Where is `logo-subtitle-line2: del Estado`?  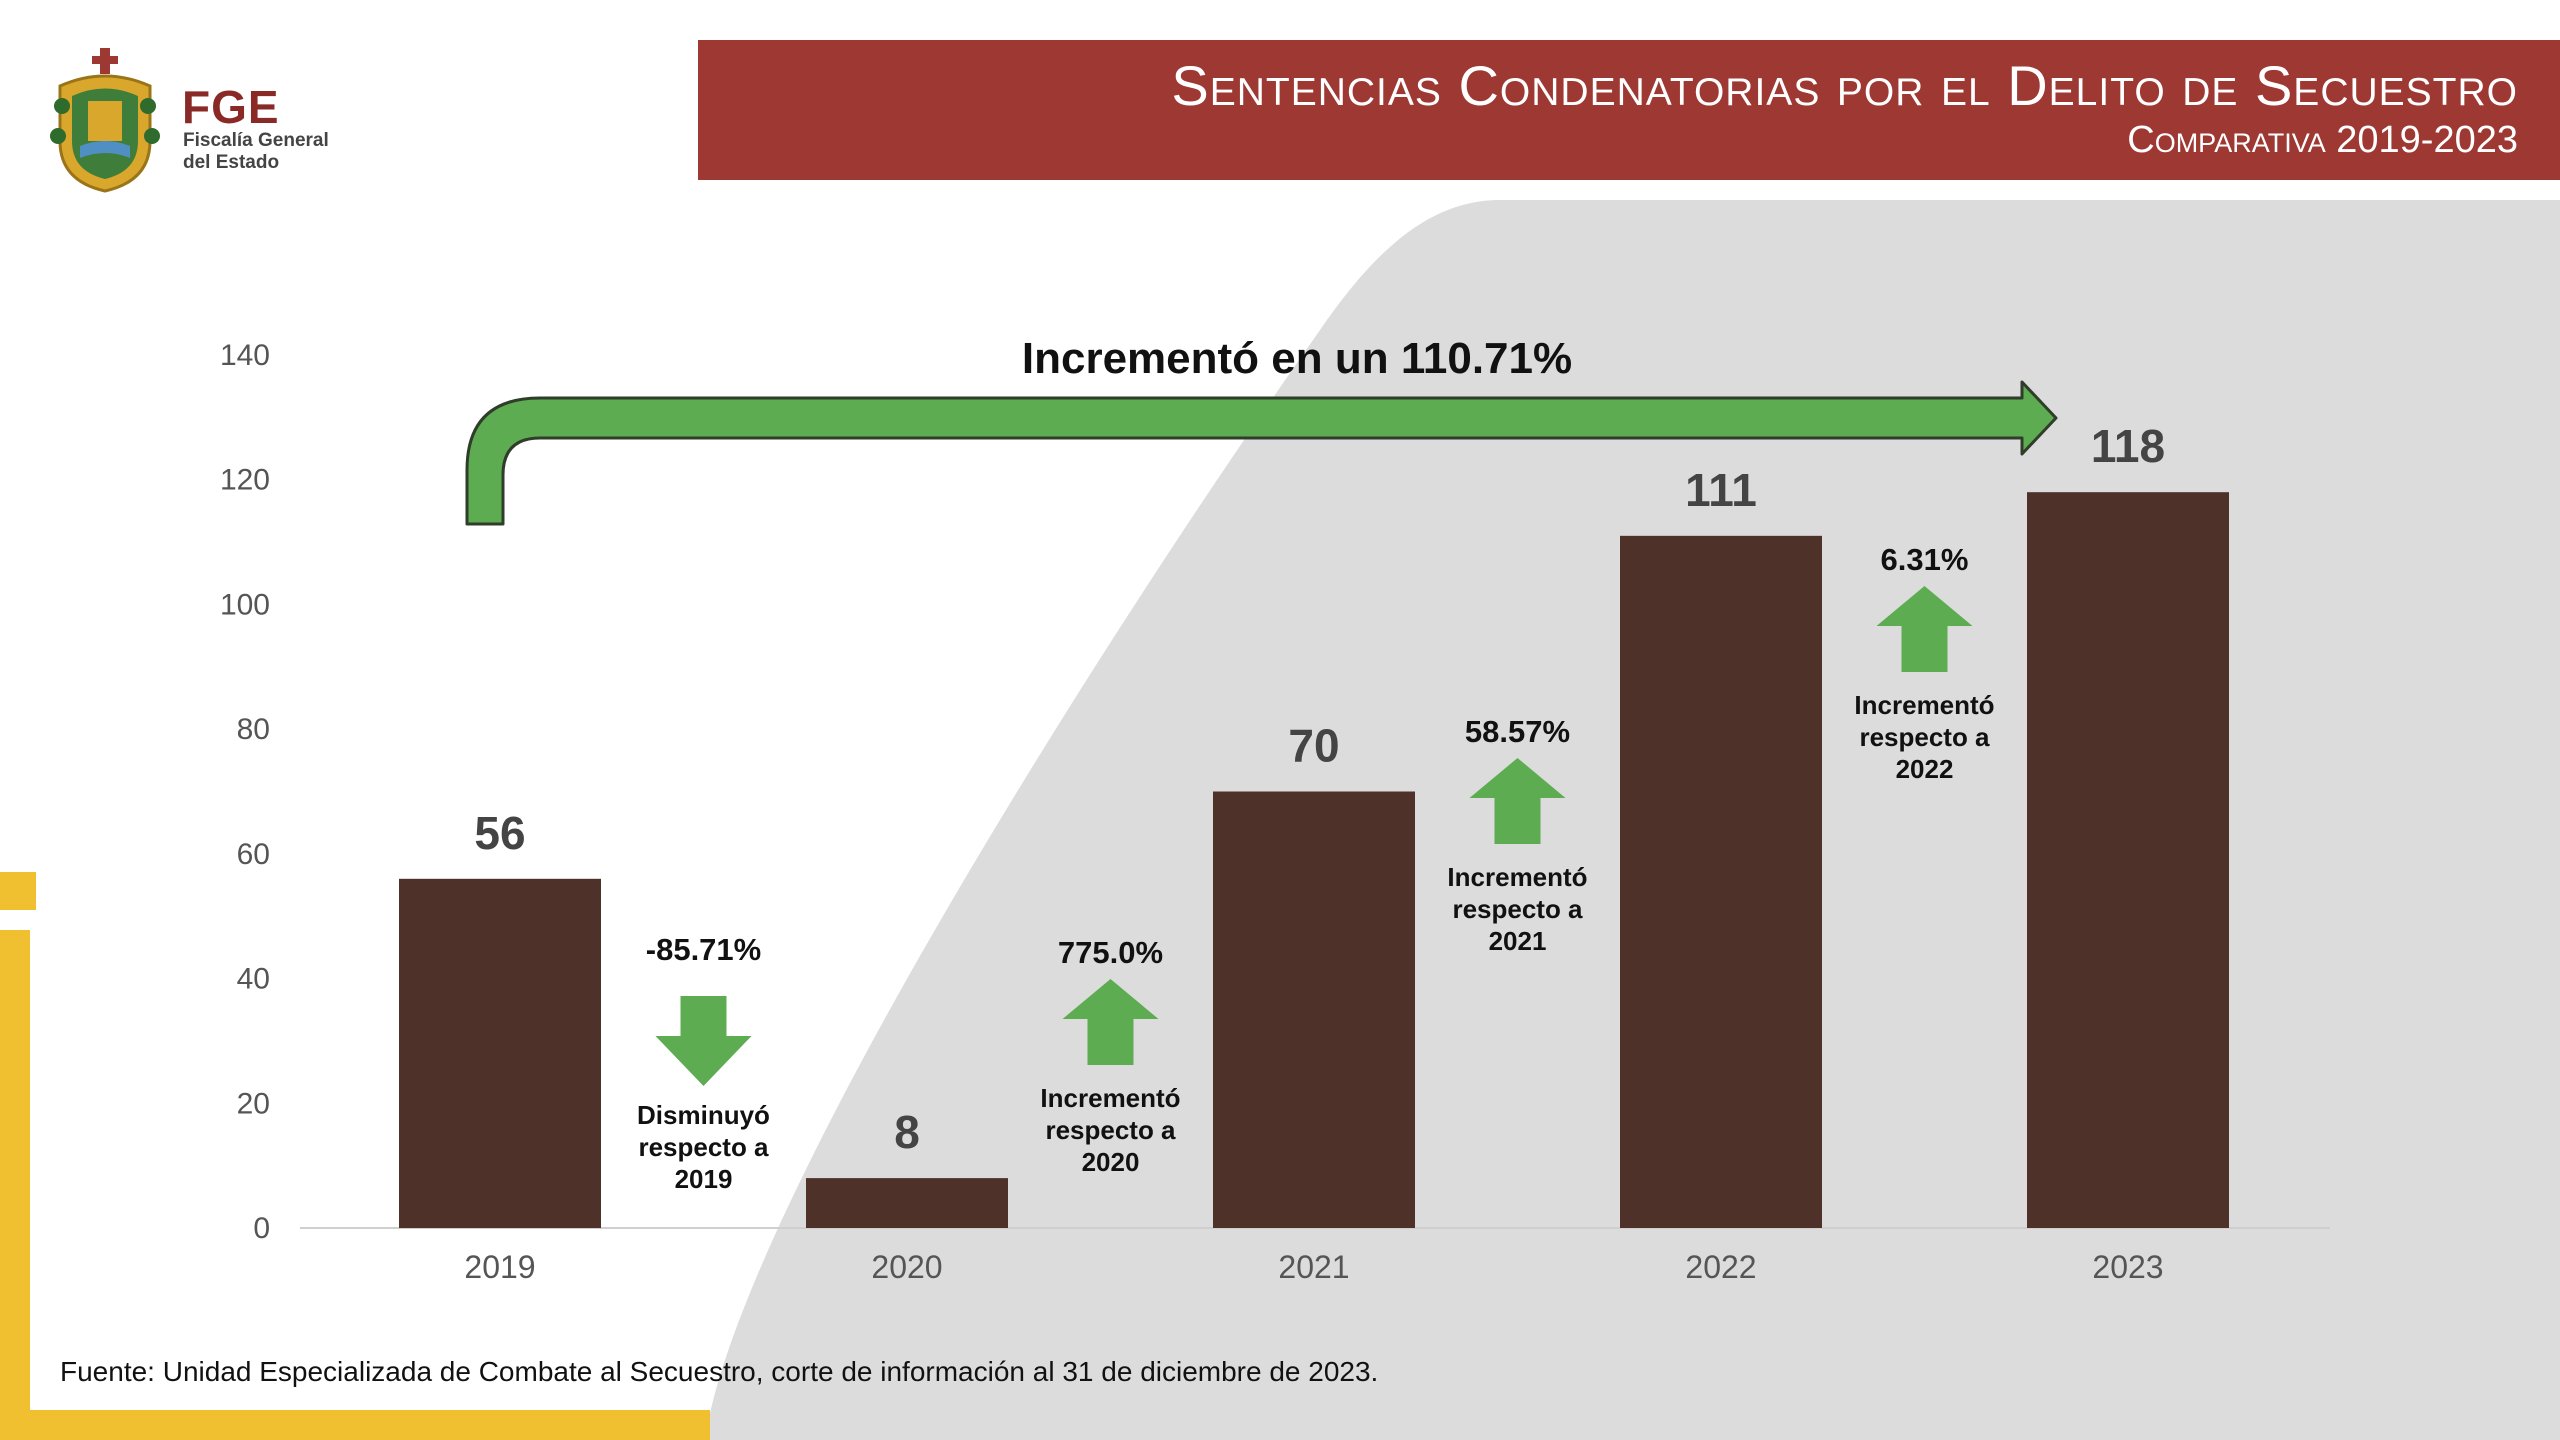 logo-subtitle-line2: del Estado is located at coordinates (231, 162).